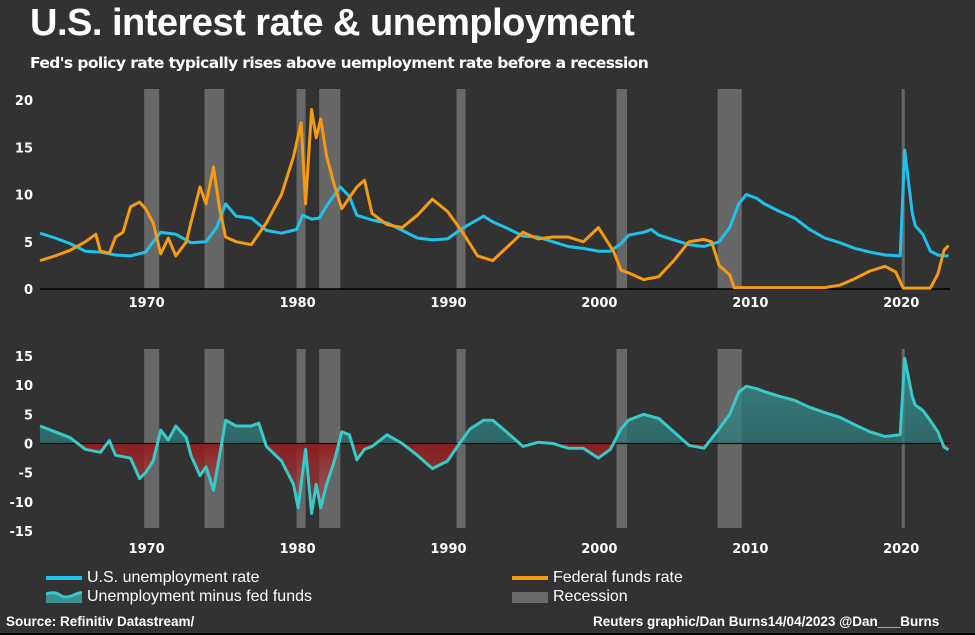  Describe the element at coordinates (173, 577) in the screenshot. I see `legend-label-unemployment: U.S. unemployment rate` at that location.